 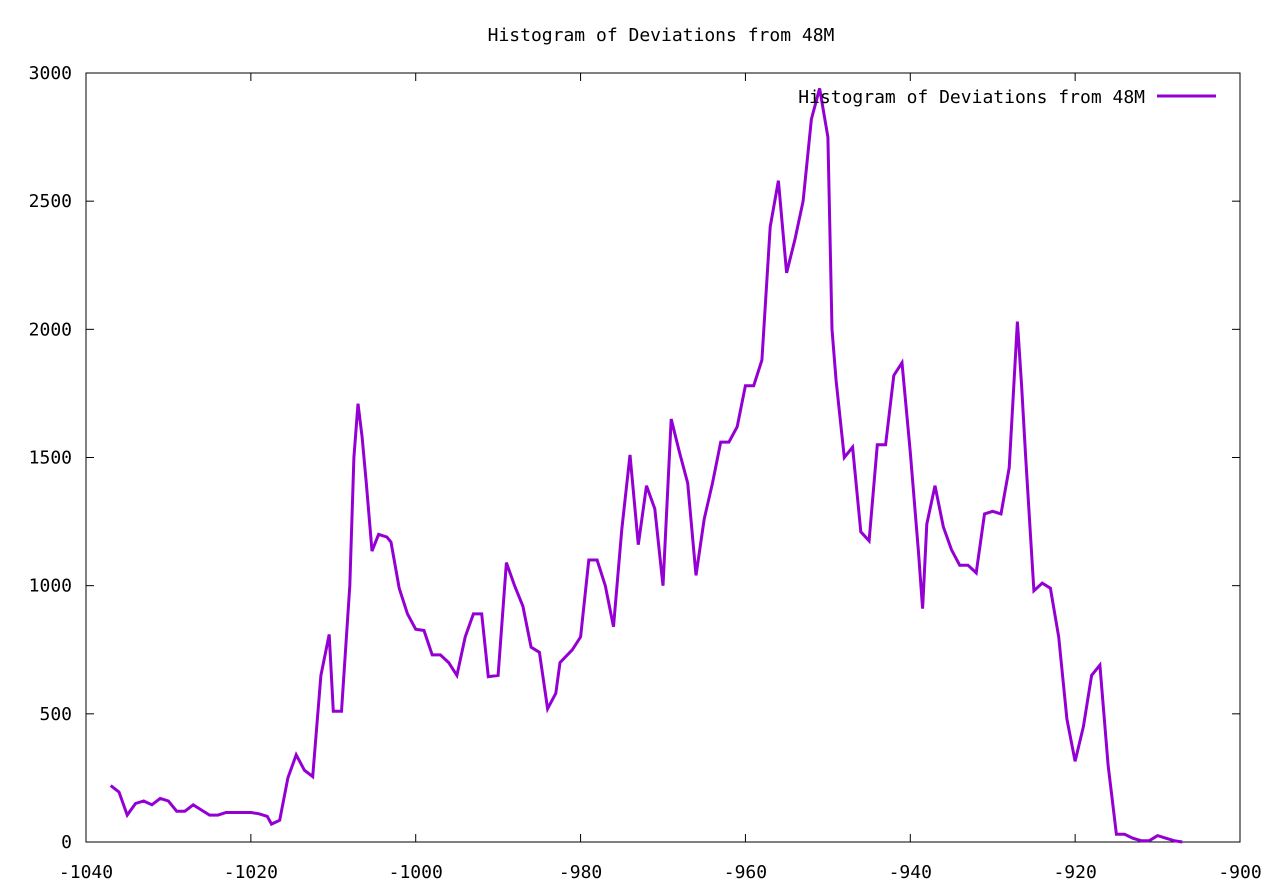 What do you see at coordinates (416, 872) in the screenshot?
I see `x-tick-label: -1000` at bounding box center [416, 872].